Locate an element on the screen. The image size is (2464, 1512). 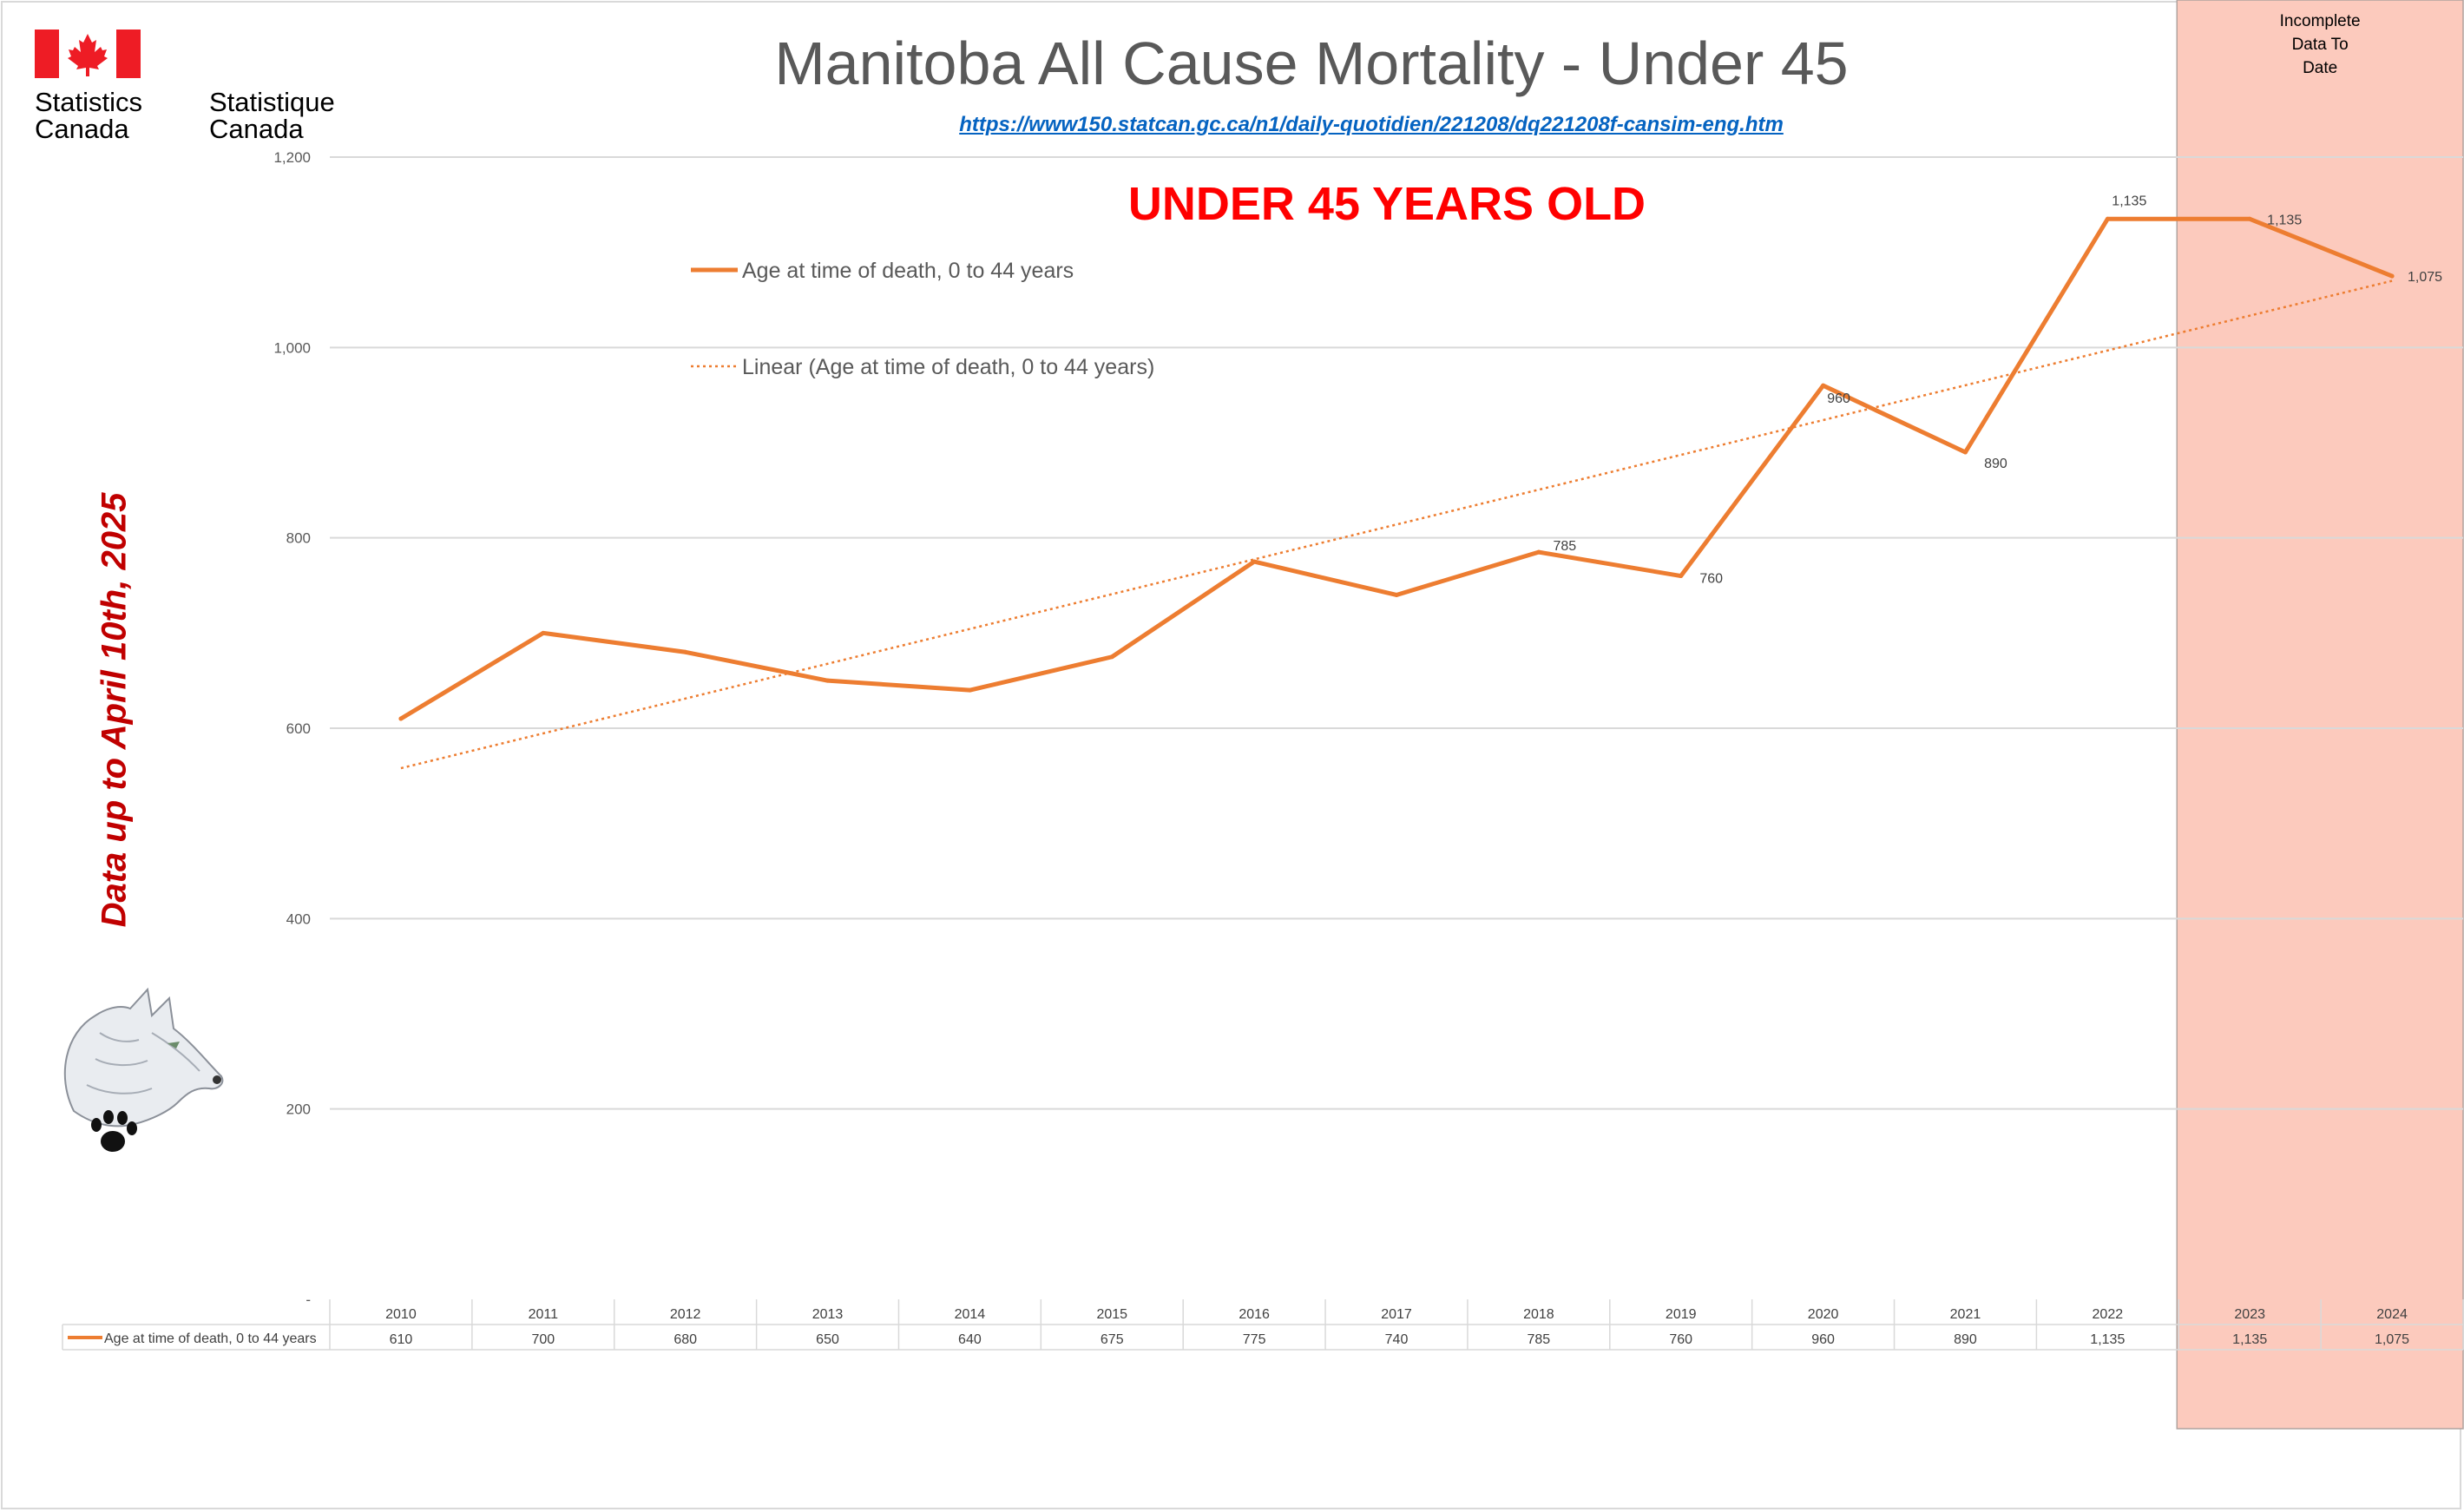
table-value: 610 is located at coordinates (401, 1339).